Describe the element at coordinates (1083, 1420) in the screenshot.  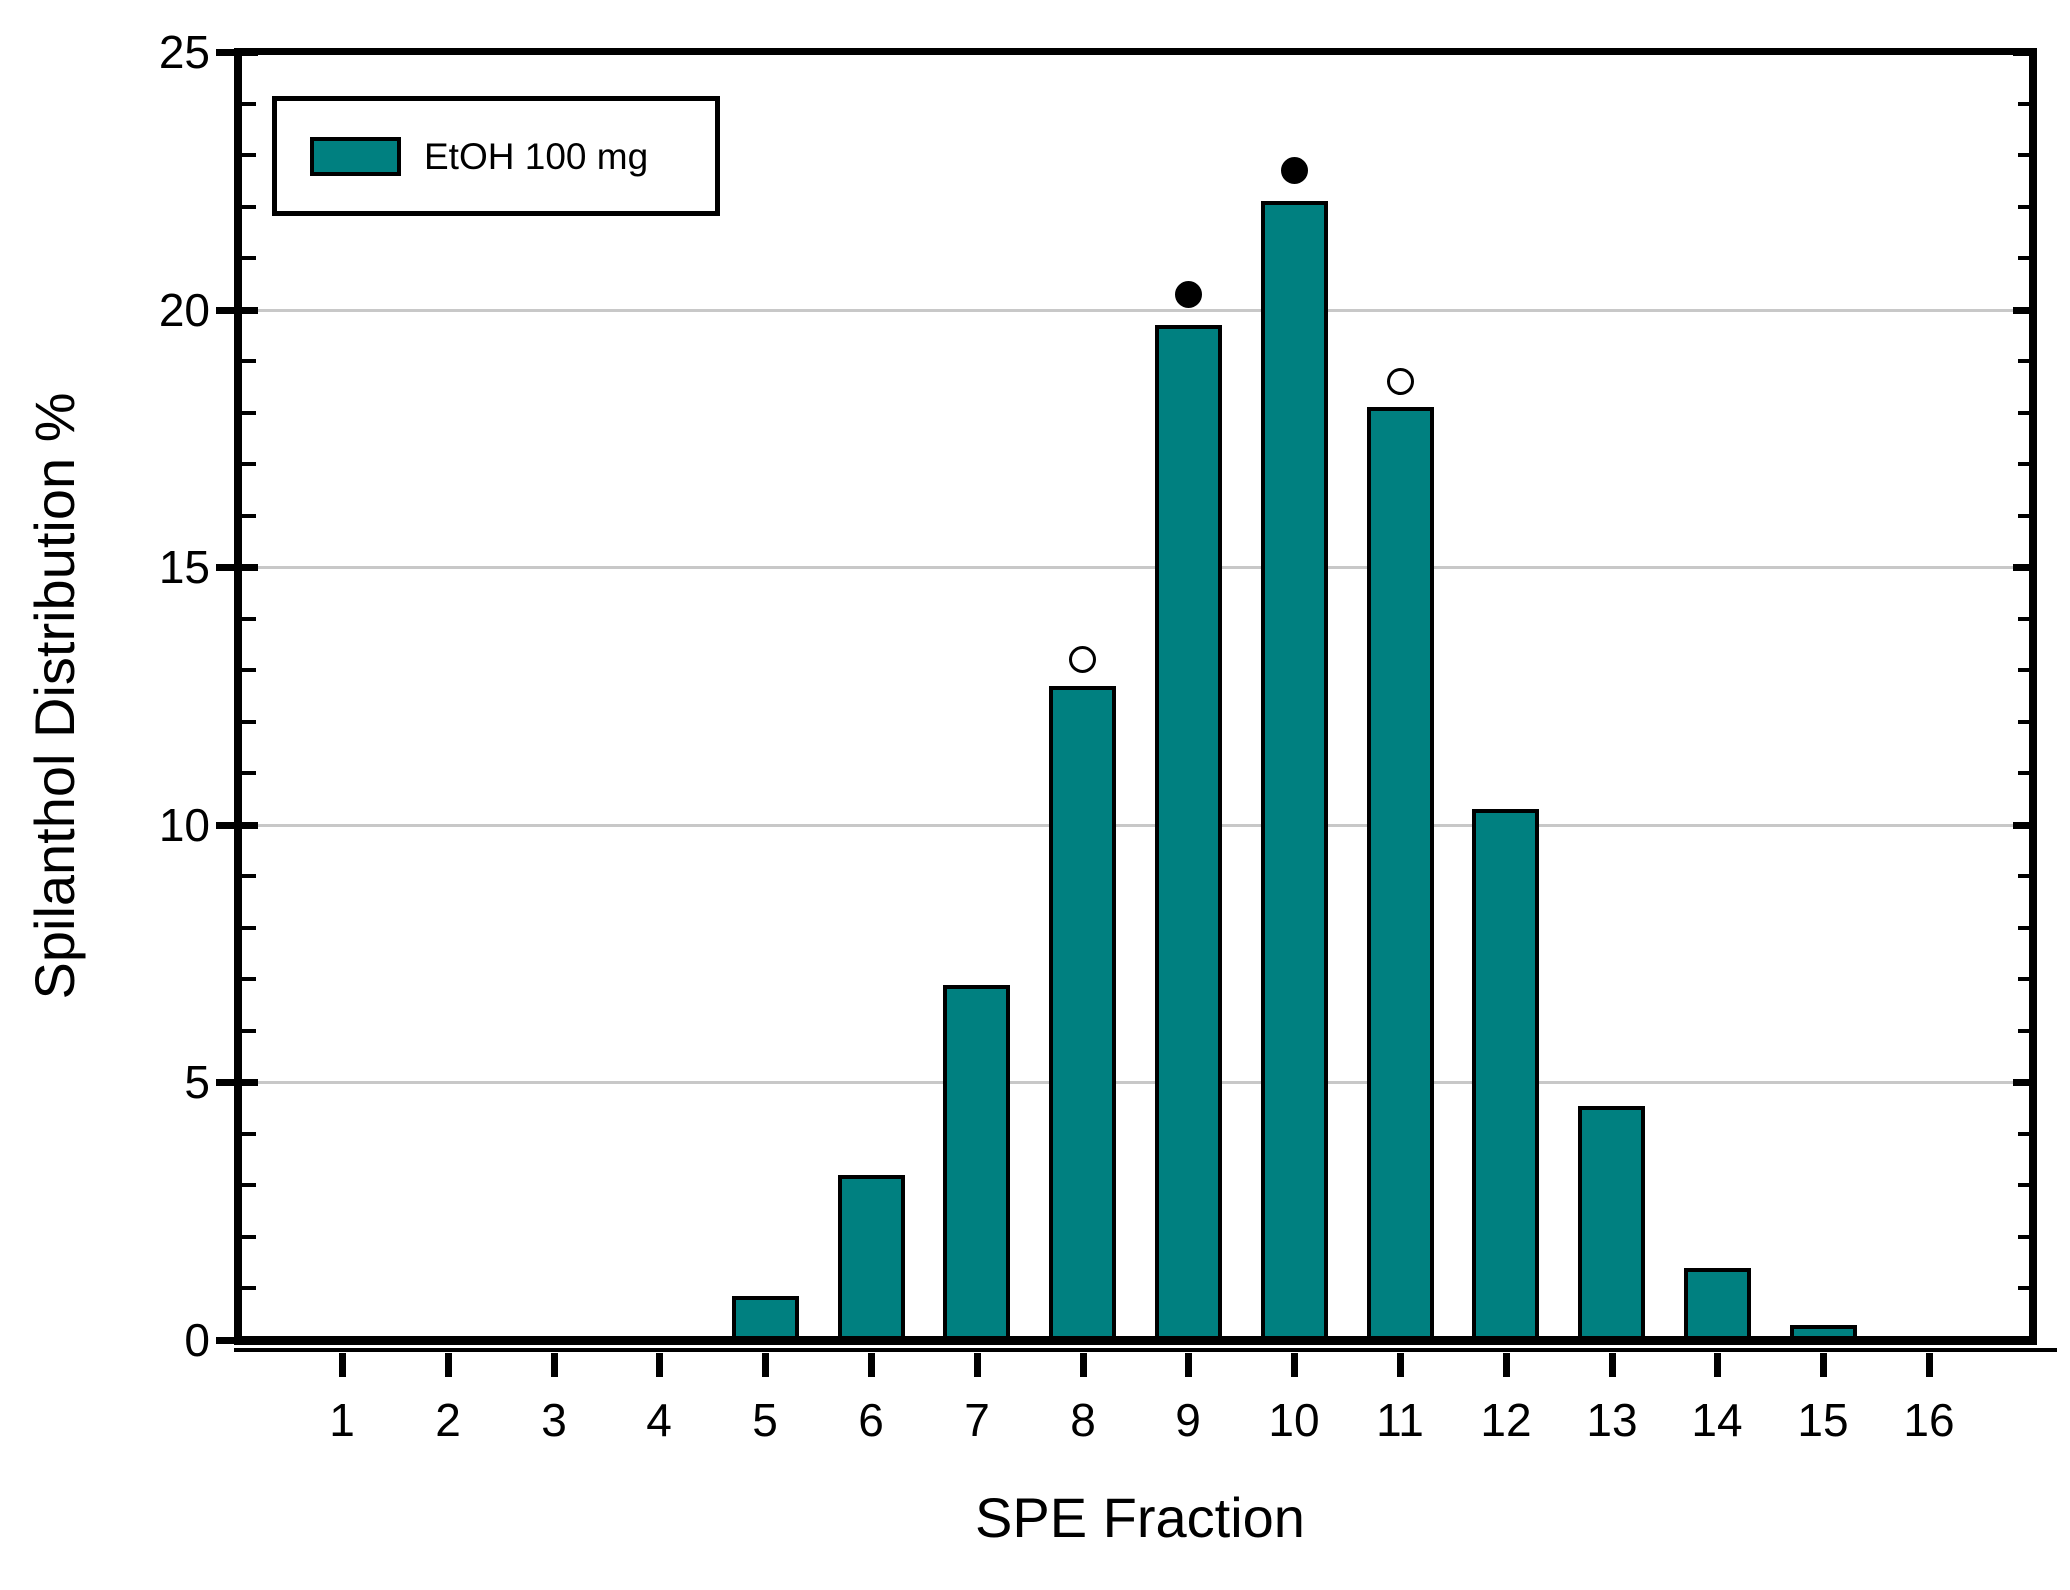
I see `x-tick-label-8: 8` at that location.